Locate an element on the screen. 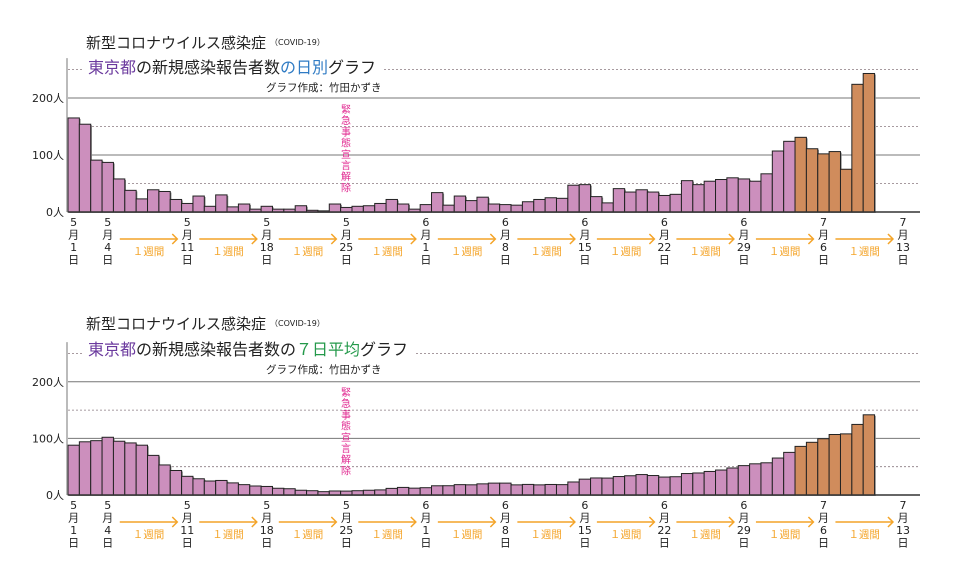  x-tick-label: 5 月 25 日 is located at coordinates (346, 524).